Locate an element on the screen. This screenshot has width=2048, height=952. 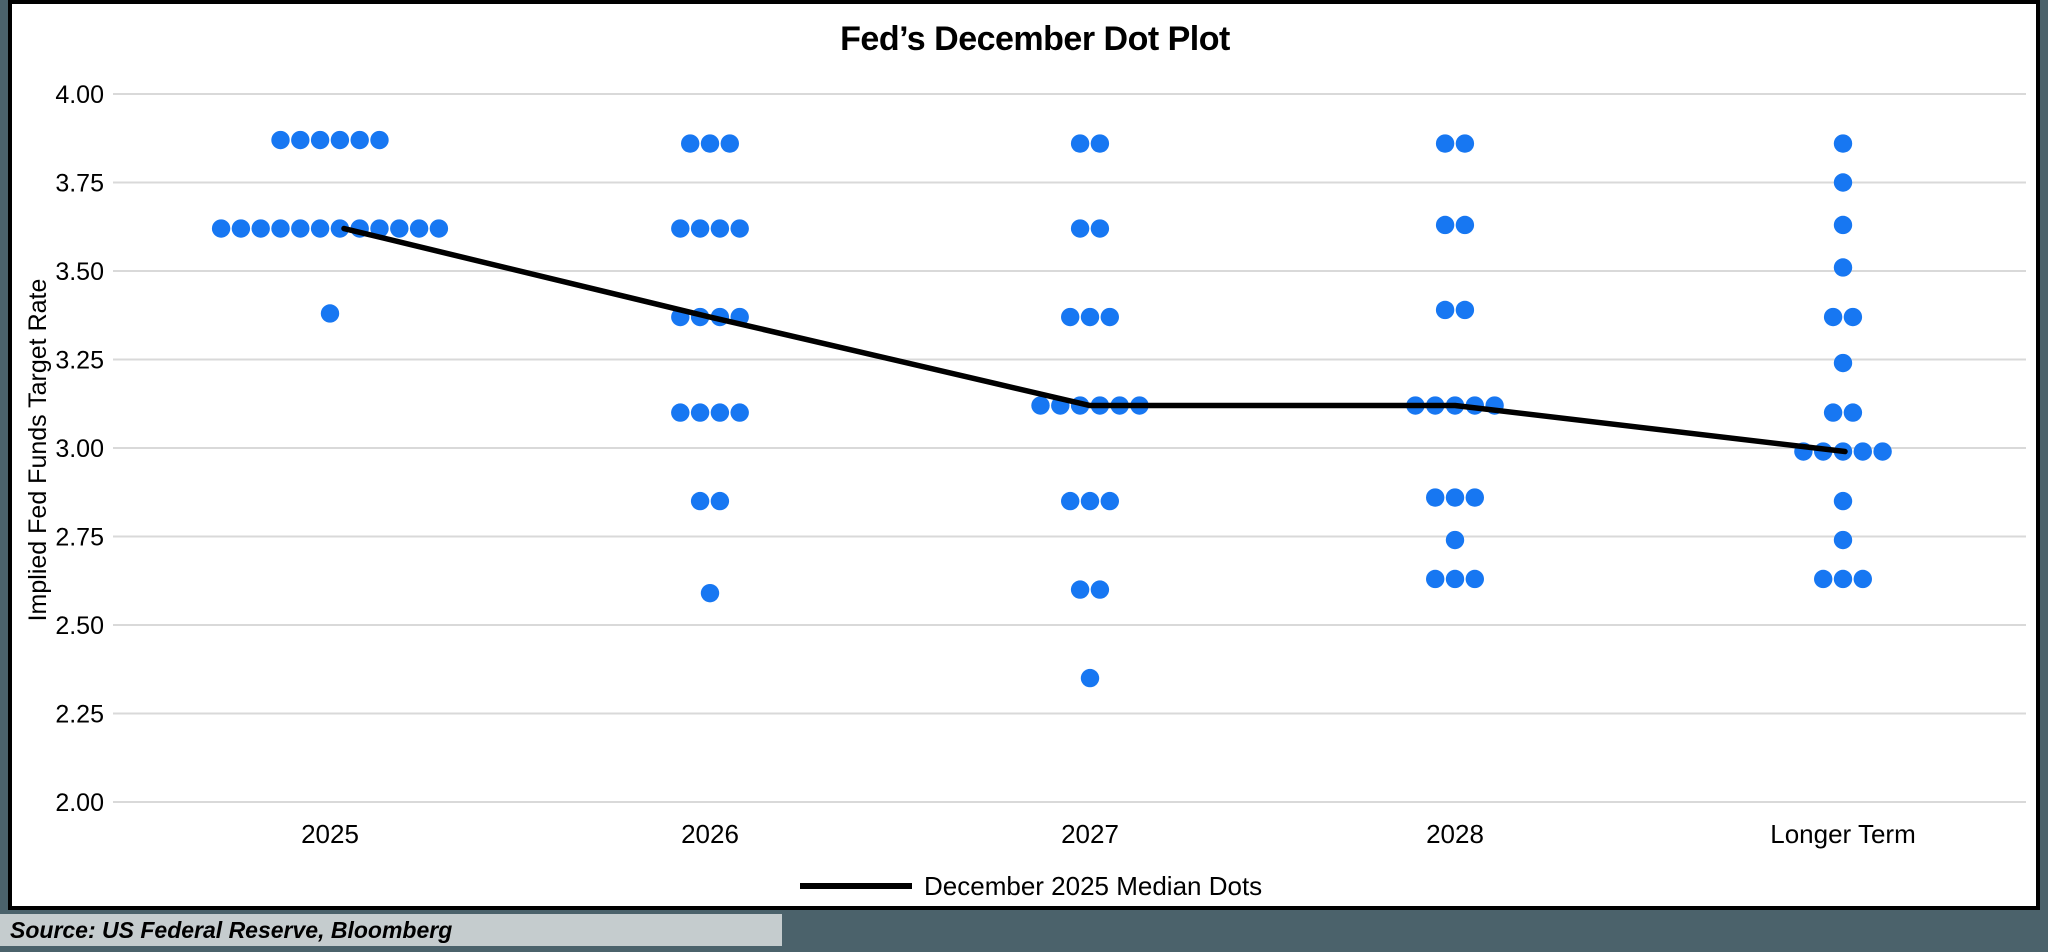
x-category-label: 2028 is located at coordinates (1455, 834).